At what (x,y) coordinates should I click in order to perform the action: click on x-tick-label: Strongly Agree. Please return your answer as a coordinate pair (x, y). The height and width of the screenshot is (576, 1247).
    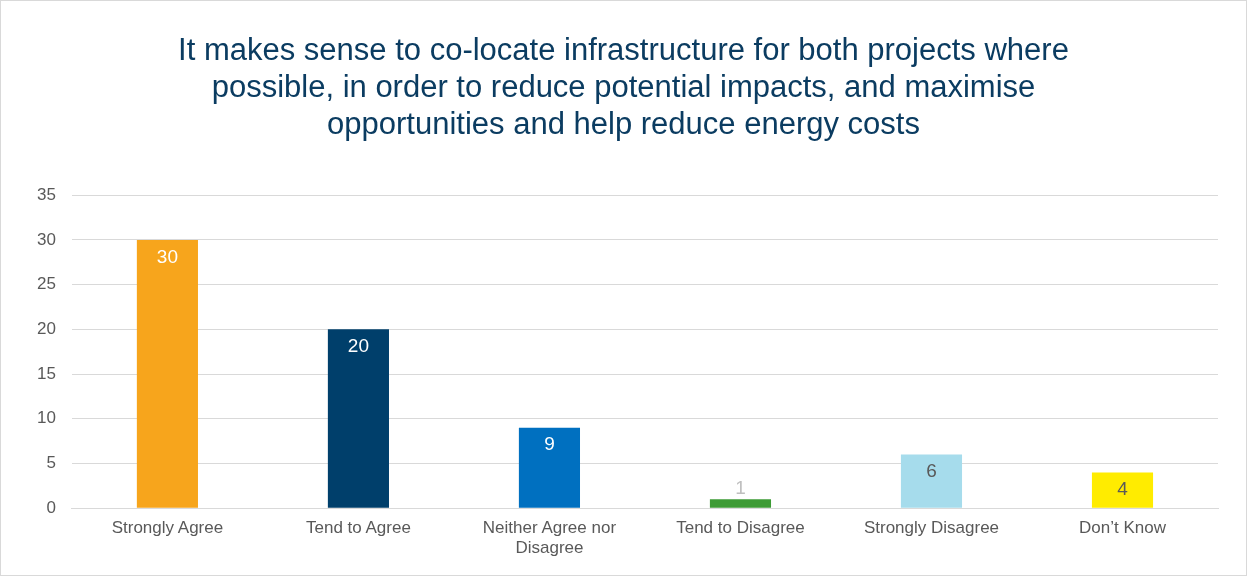
    Looking at the image, I should click on (167, 528).